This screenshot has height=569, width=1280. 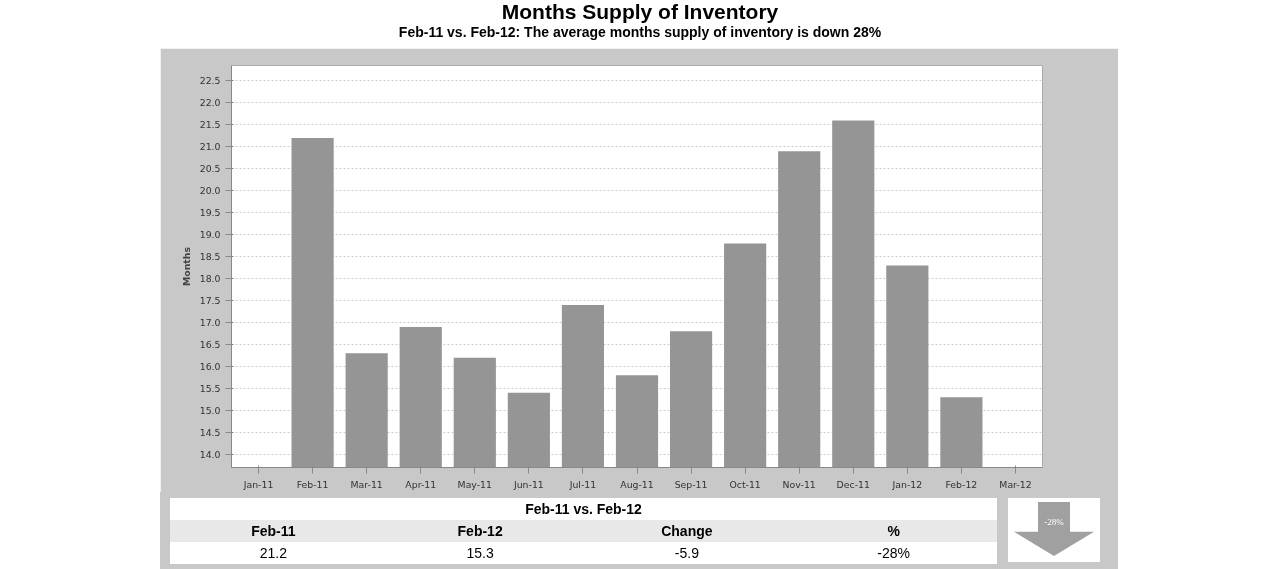 What do you see at coordinates (691, 484) in the screenshot?
I see `x-tick-label: Sep-11` at bounding box center [691, 484].